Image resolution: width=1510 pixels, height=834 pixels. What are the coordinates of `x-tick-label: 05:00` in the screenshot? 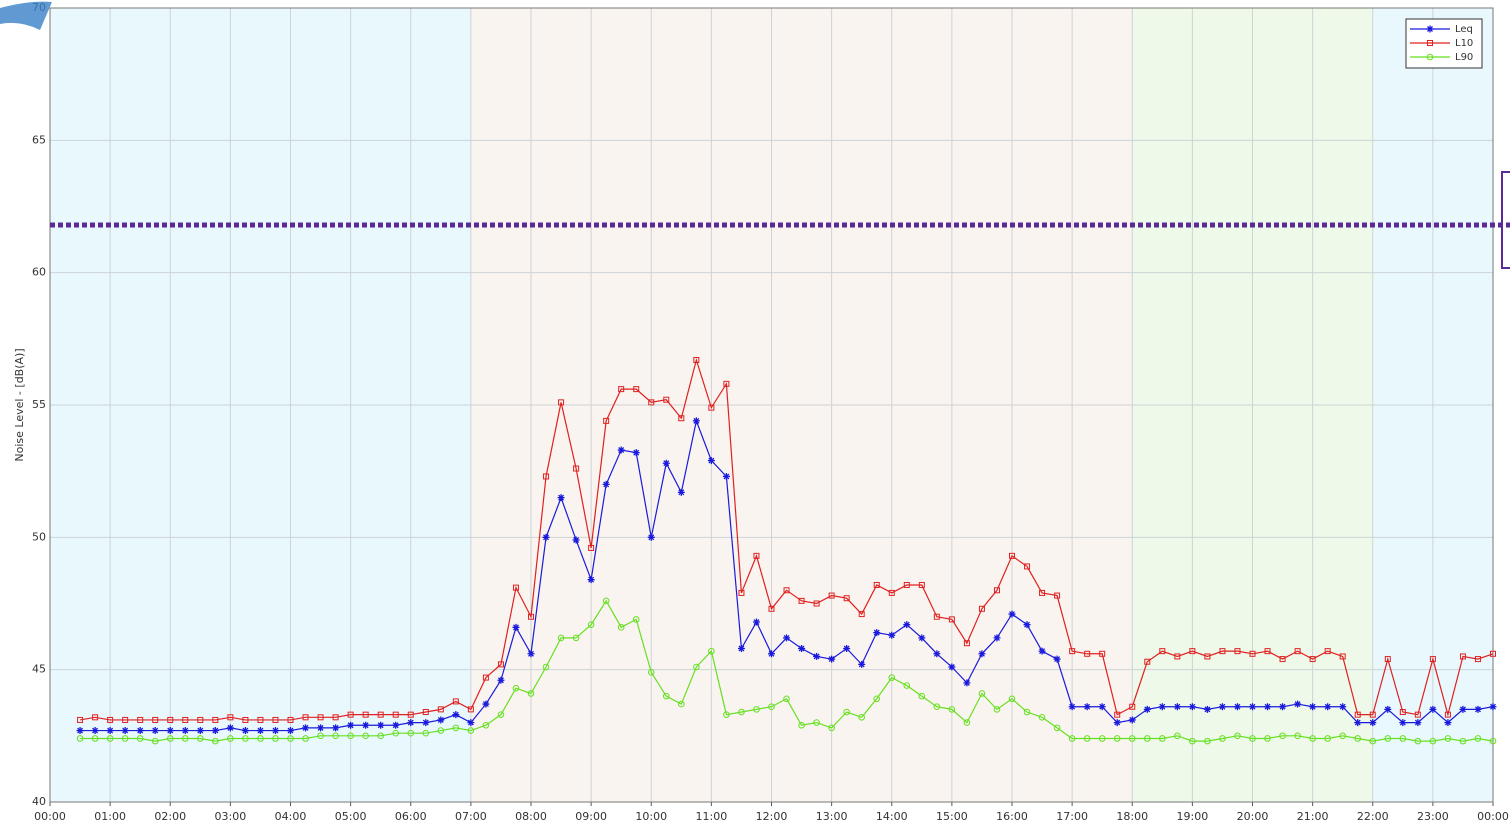 It's located at (351, 816).